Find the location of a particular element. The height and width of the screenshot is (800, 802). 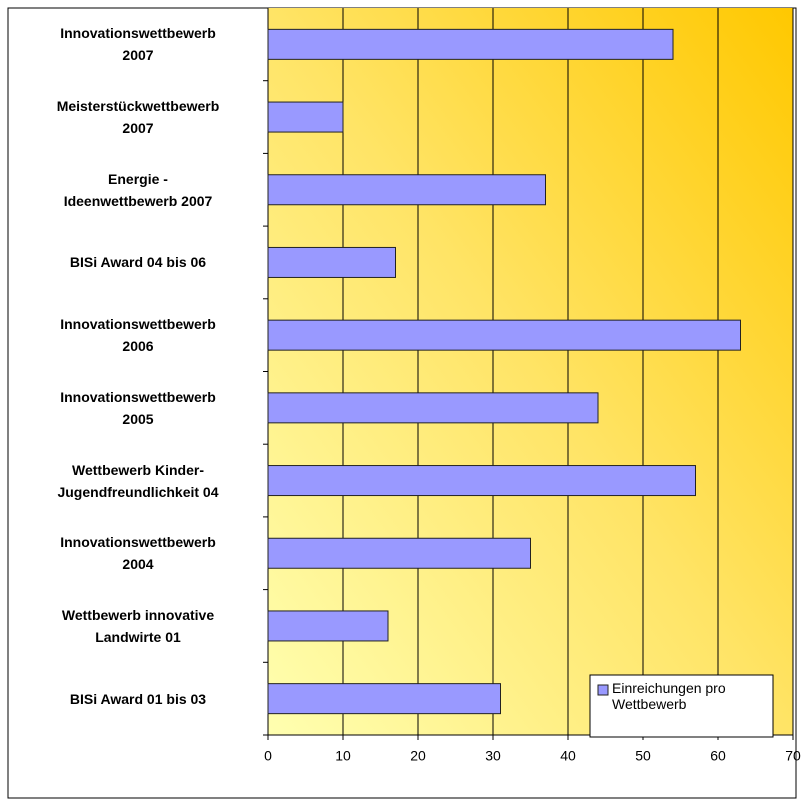

legend-label: Einreichungen pro Wettbewerb is located at coordinates (669, 696).